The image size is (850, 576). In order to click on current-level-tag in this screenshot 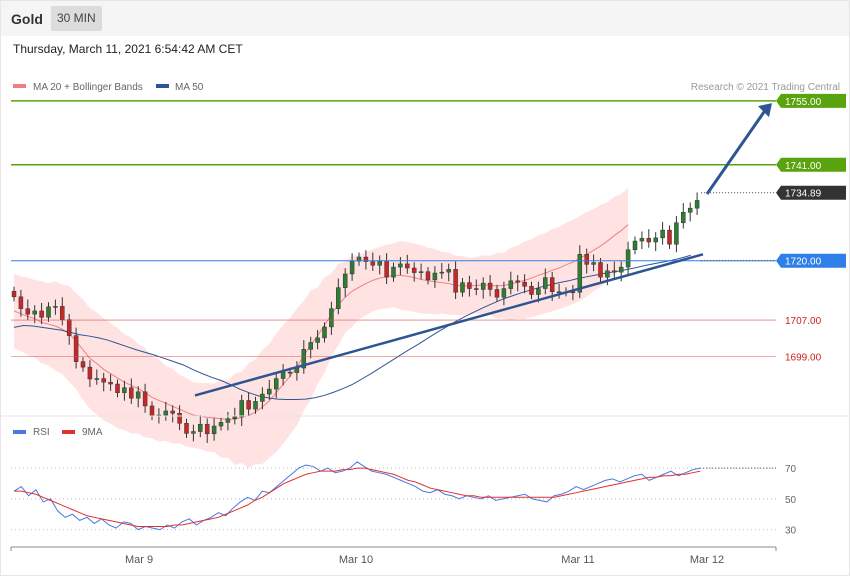, I will do `click(811, 192)`.